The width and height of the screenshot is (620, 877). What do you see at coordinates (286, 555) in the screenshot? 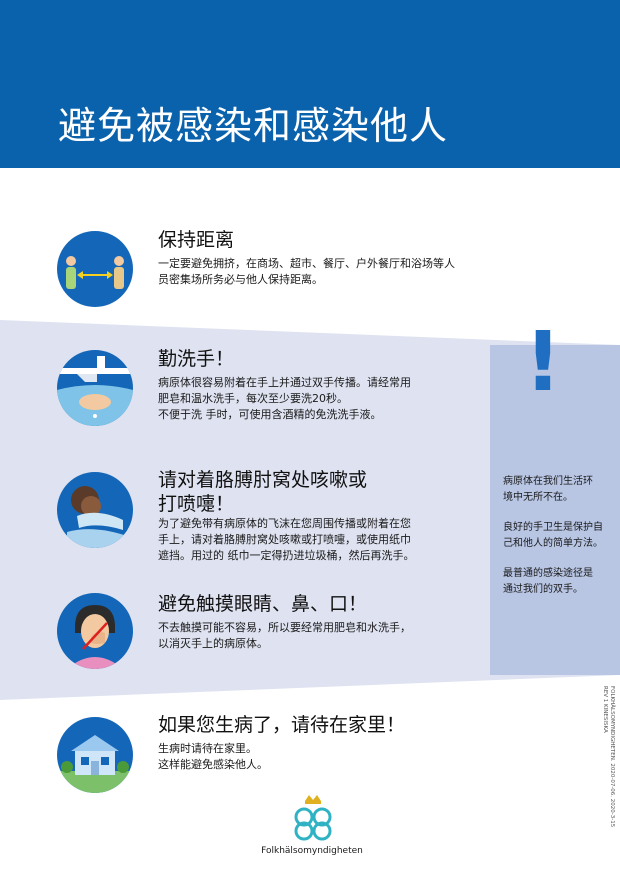
I see `body-line: 遮挡。用过的 纸巾一定得扔进垃圾桶，然后再洗手。` at bounding box center [286, 555].